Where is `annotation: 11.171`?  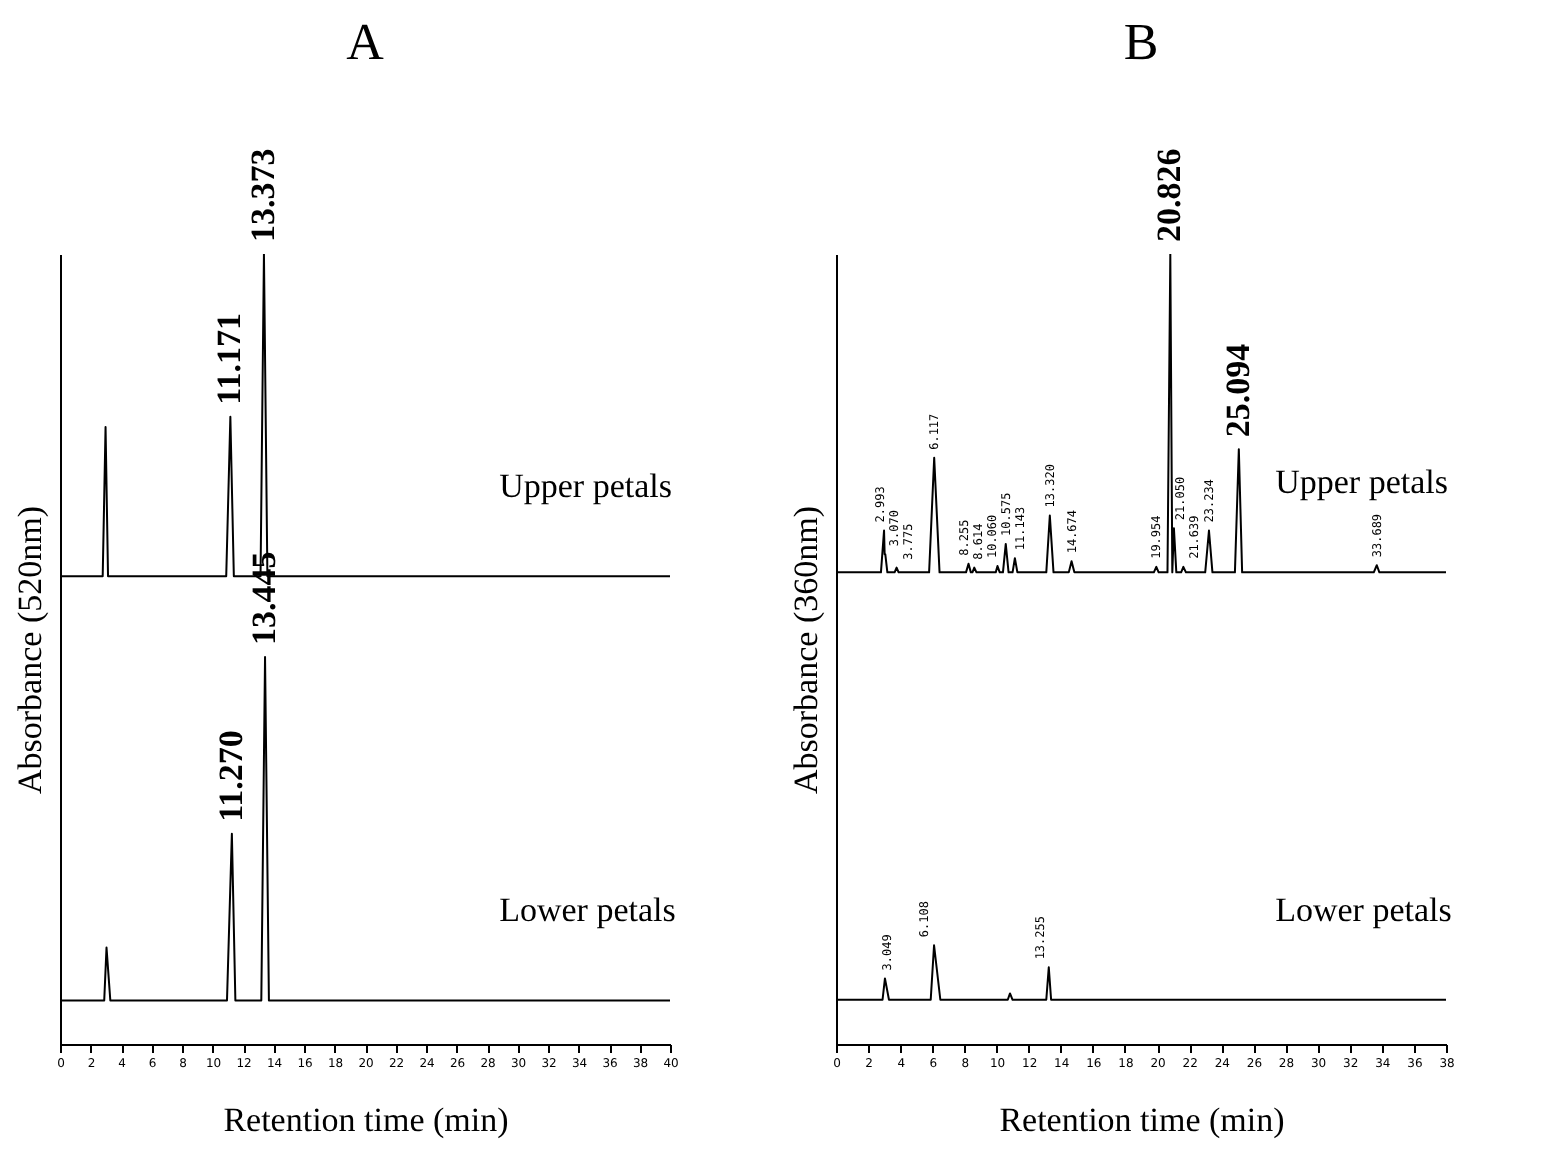 annotation: 11.171 is located at coordinates (229, 359).